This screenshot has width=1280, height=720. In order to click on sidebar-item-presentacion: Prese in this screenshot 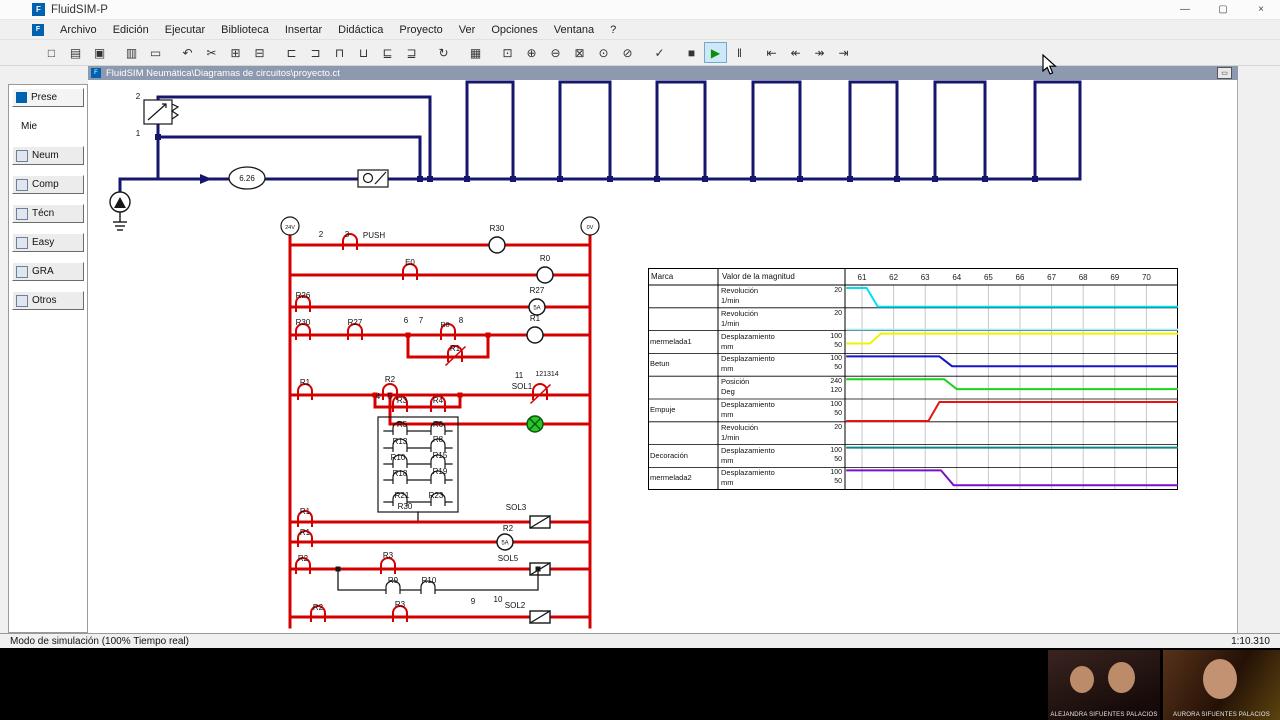, I will do `click(48, 97)`.